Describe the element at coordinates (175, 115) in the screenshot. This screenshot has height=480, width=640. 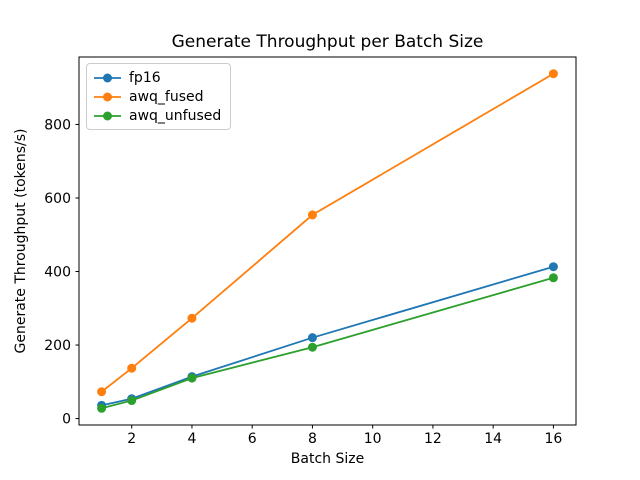
I see `legend-label: awq_unfused` at that location.